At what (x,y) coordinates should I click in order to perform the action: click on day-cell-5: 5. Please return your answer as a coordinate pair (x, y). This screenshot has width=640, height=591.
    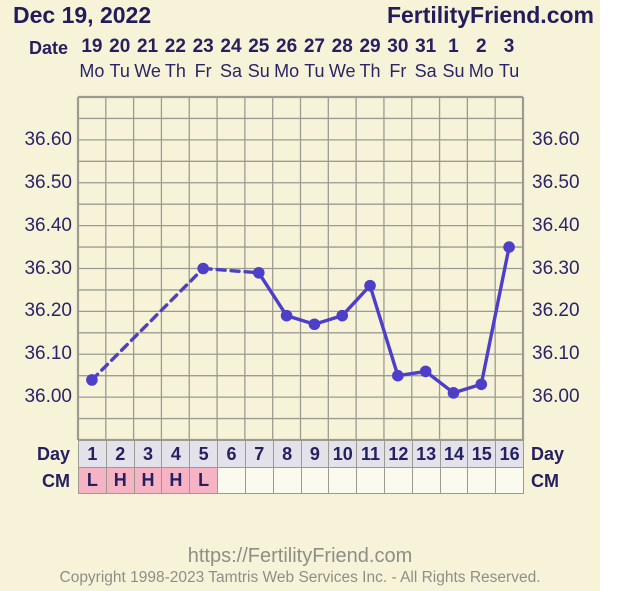
    Looking at the image, I should click on (204, 454).